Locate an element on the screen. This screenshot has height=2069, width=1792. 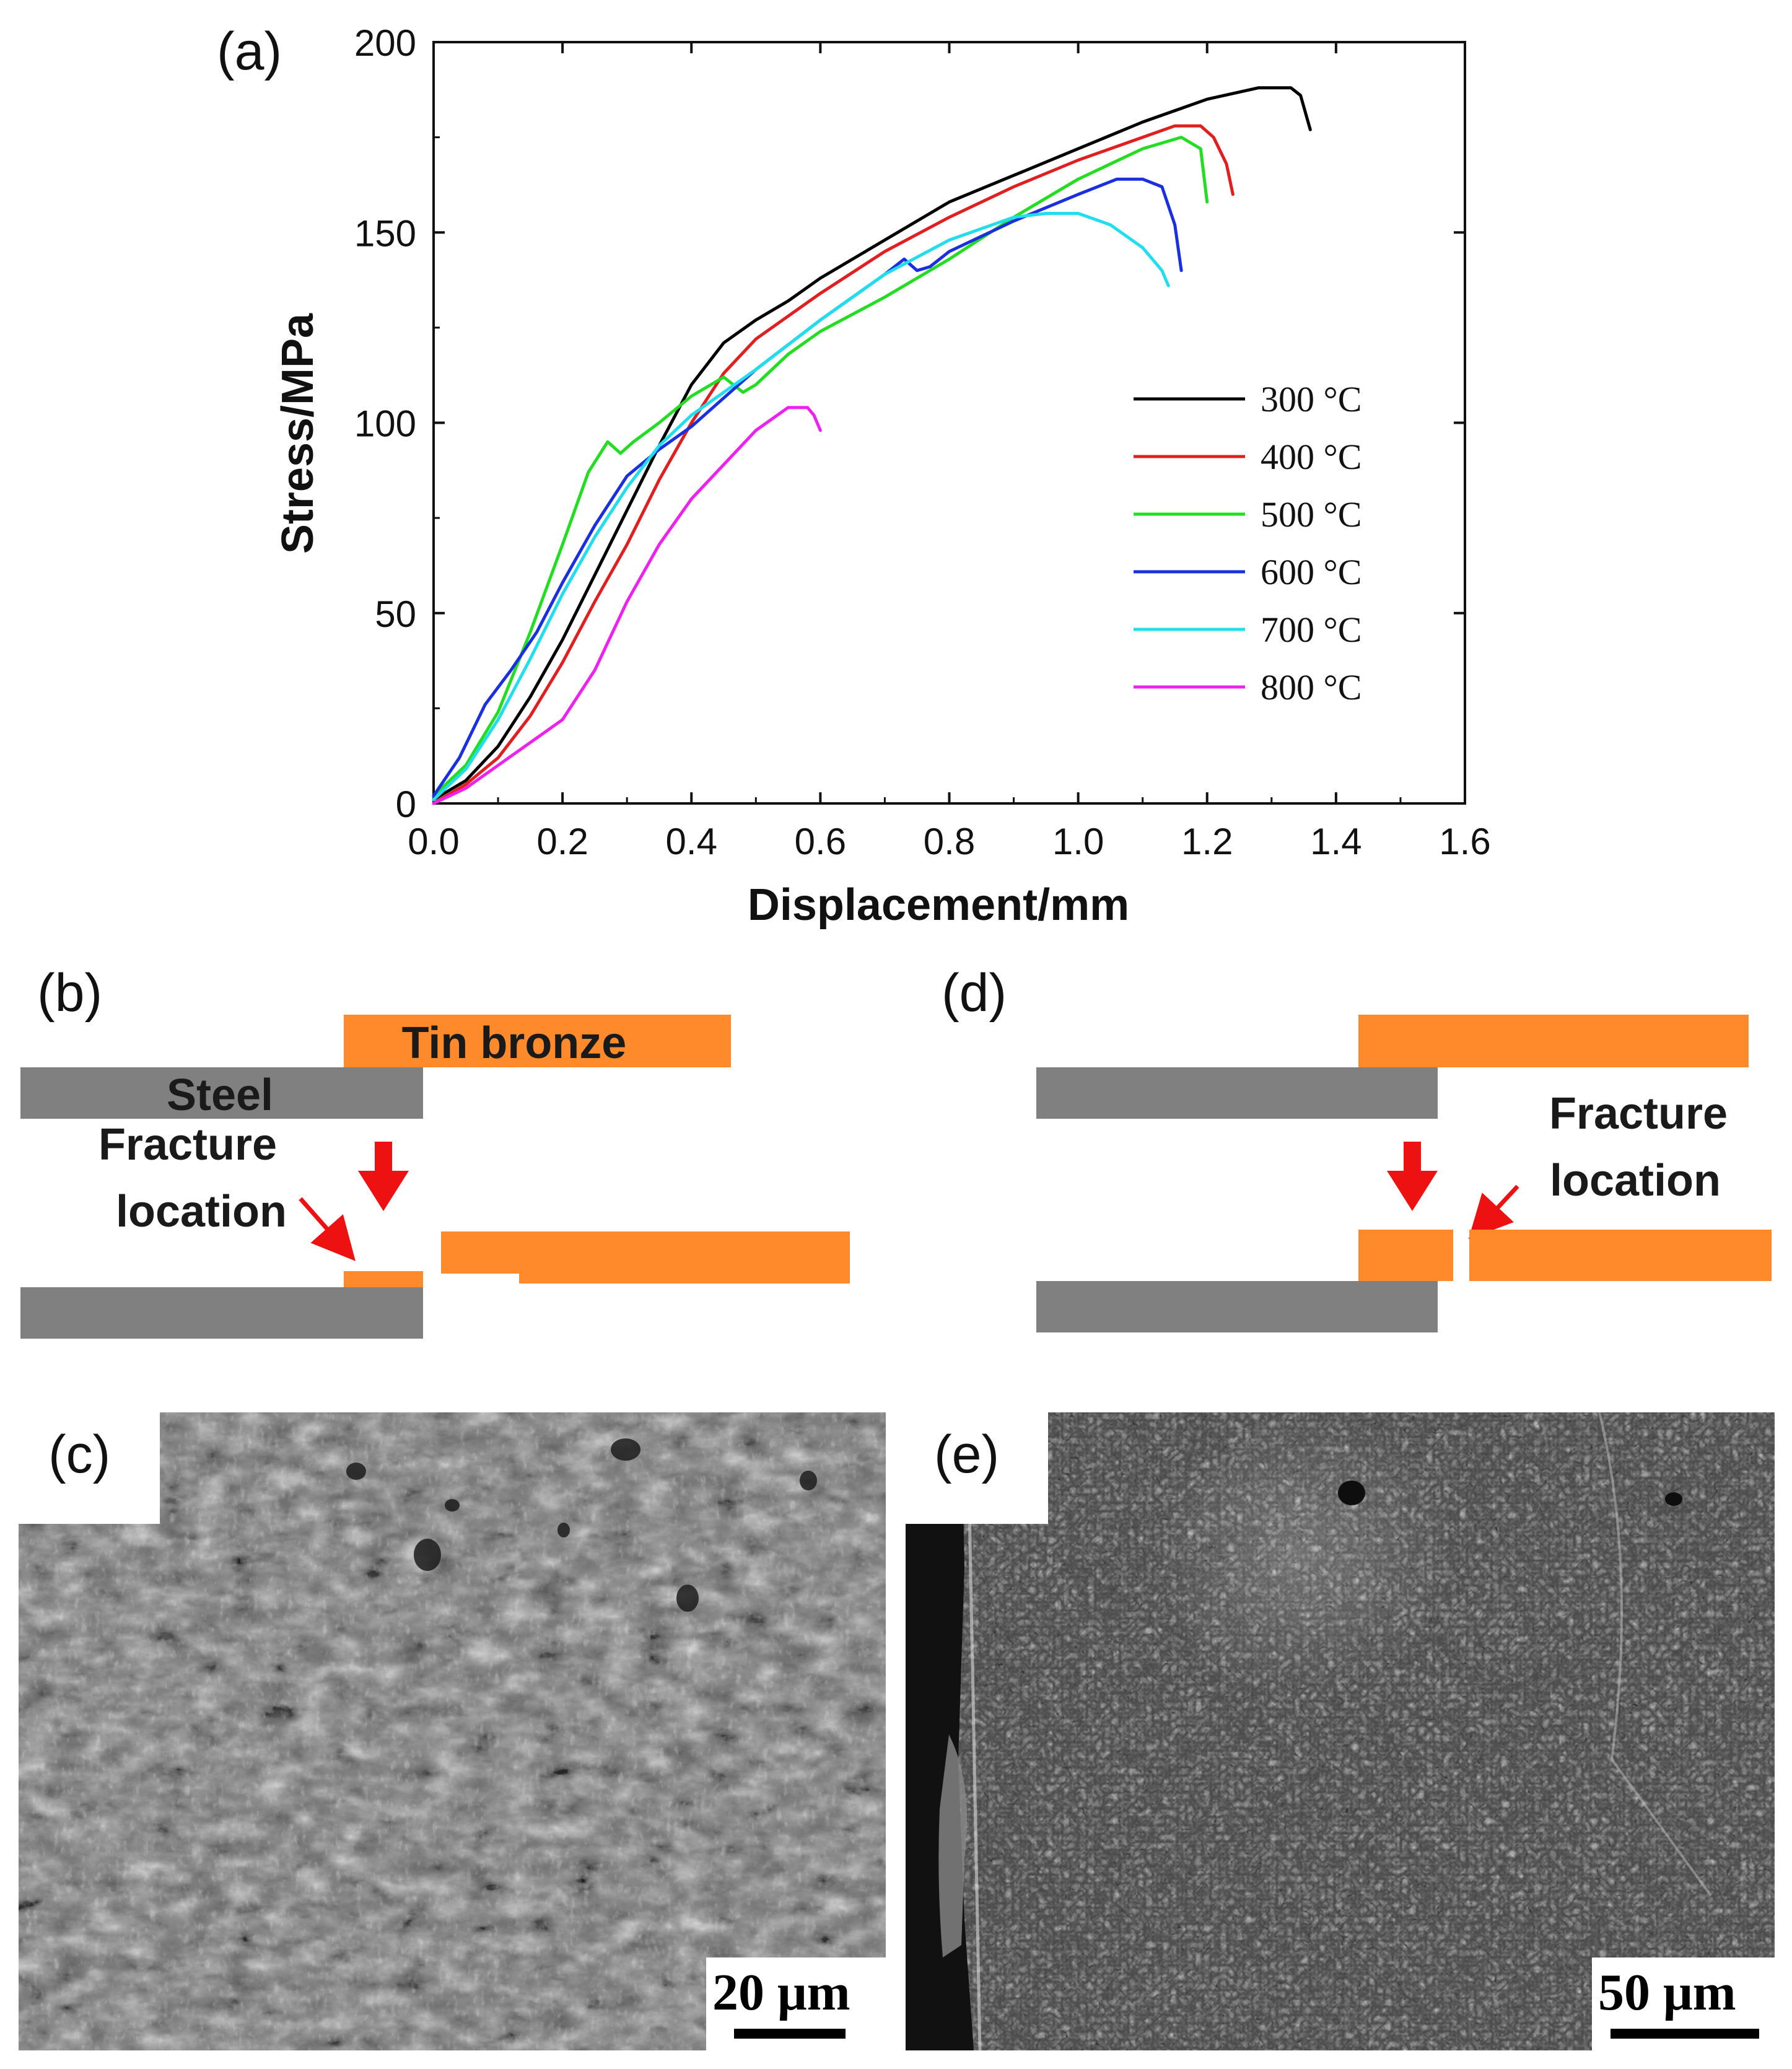
y-tick-label: 150 is located at coordinates (385, 233).